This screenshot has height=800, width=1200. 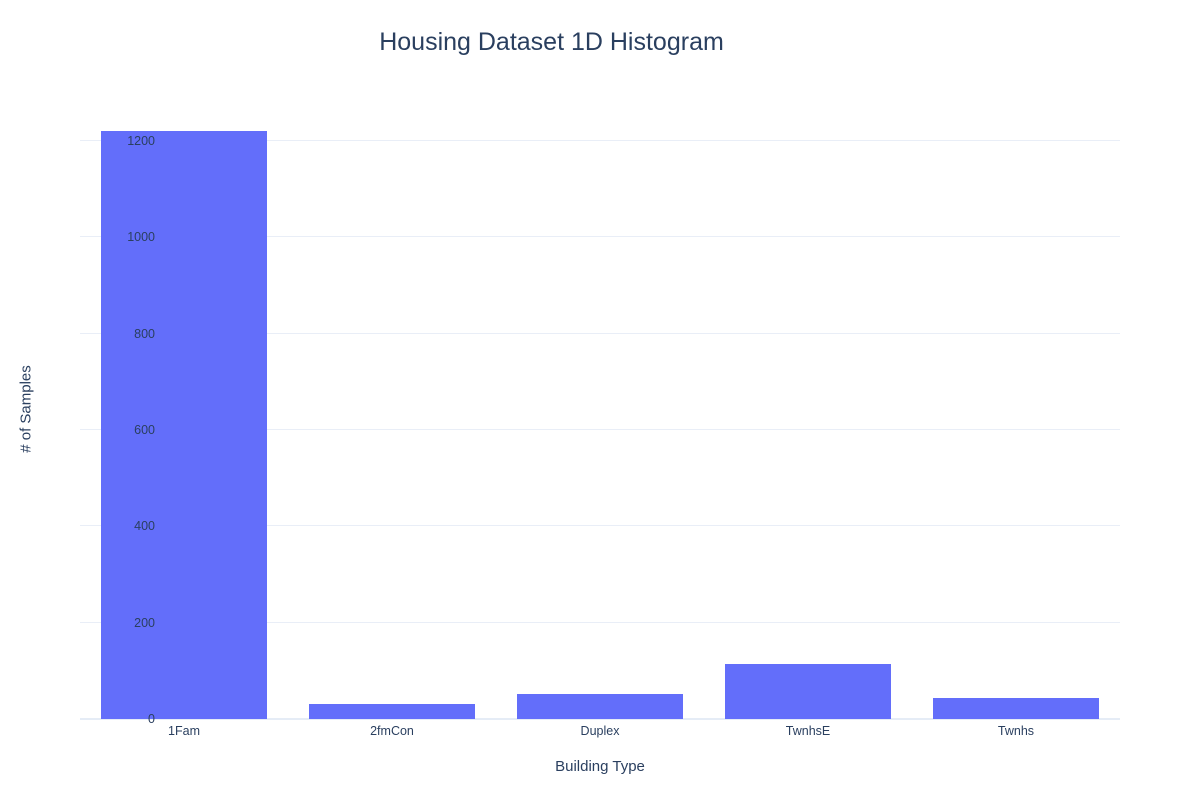 I want to click on y-tick-label-1000: 1000, so click(x=141, y=237).